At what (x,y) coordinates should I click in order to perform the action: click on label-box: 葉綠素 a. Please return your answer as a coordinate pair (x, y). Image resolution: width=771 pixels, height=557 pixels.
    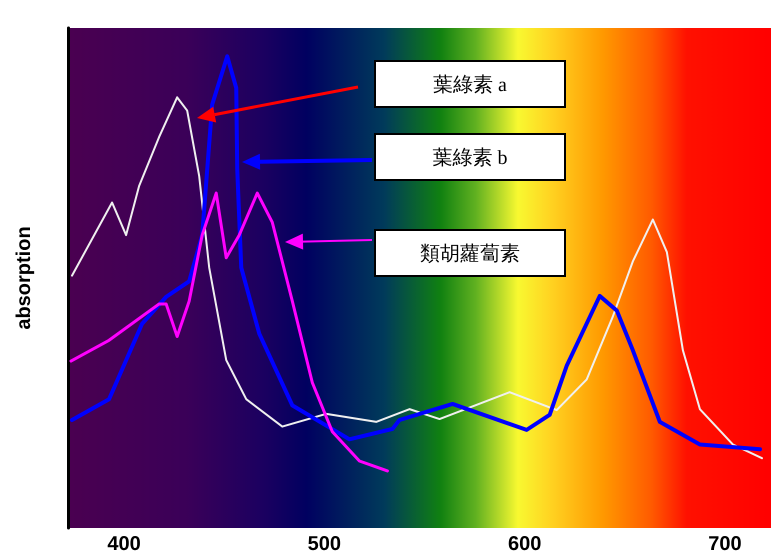
    Looking at the image, I should click on (470, 84).